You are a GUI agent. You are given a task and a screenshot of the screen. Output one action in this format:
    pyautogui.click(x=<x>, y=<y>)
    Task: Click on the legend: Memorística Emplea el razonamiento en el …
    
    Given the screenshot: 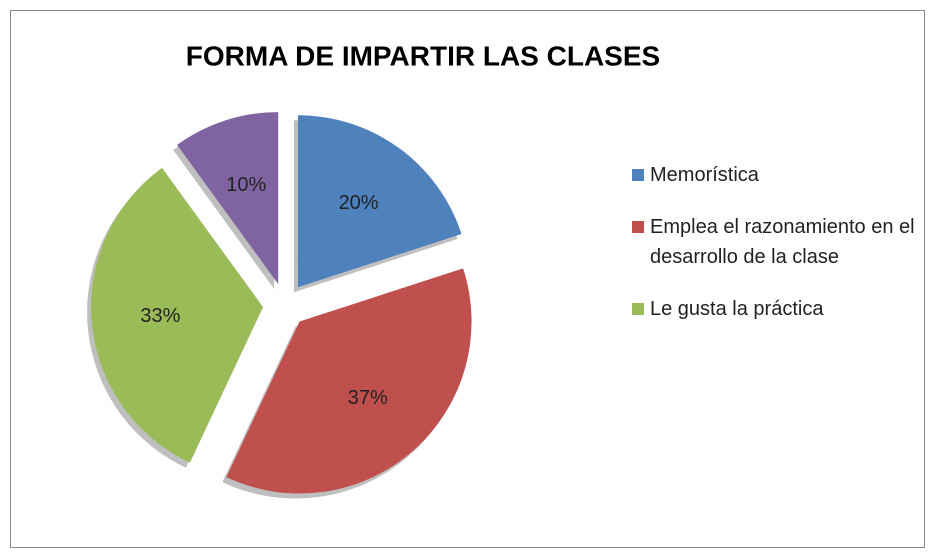 What is the action you would take?
    pyautogui.click(x=777, y=253)
    